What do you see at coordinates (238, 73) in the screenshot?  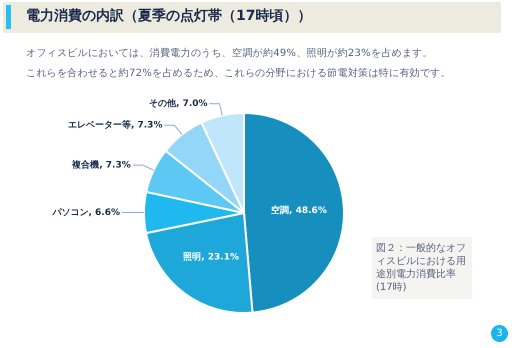 I see `text: これらを合わせると約72%を占めるため、これらの分野における節電対策は特に有効です。` at bounding box center [238, 73].